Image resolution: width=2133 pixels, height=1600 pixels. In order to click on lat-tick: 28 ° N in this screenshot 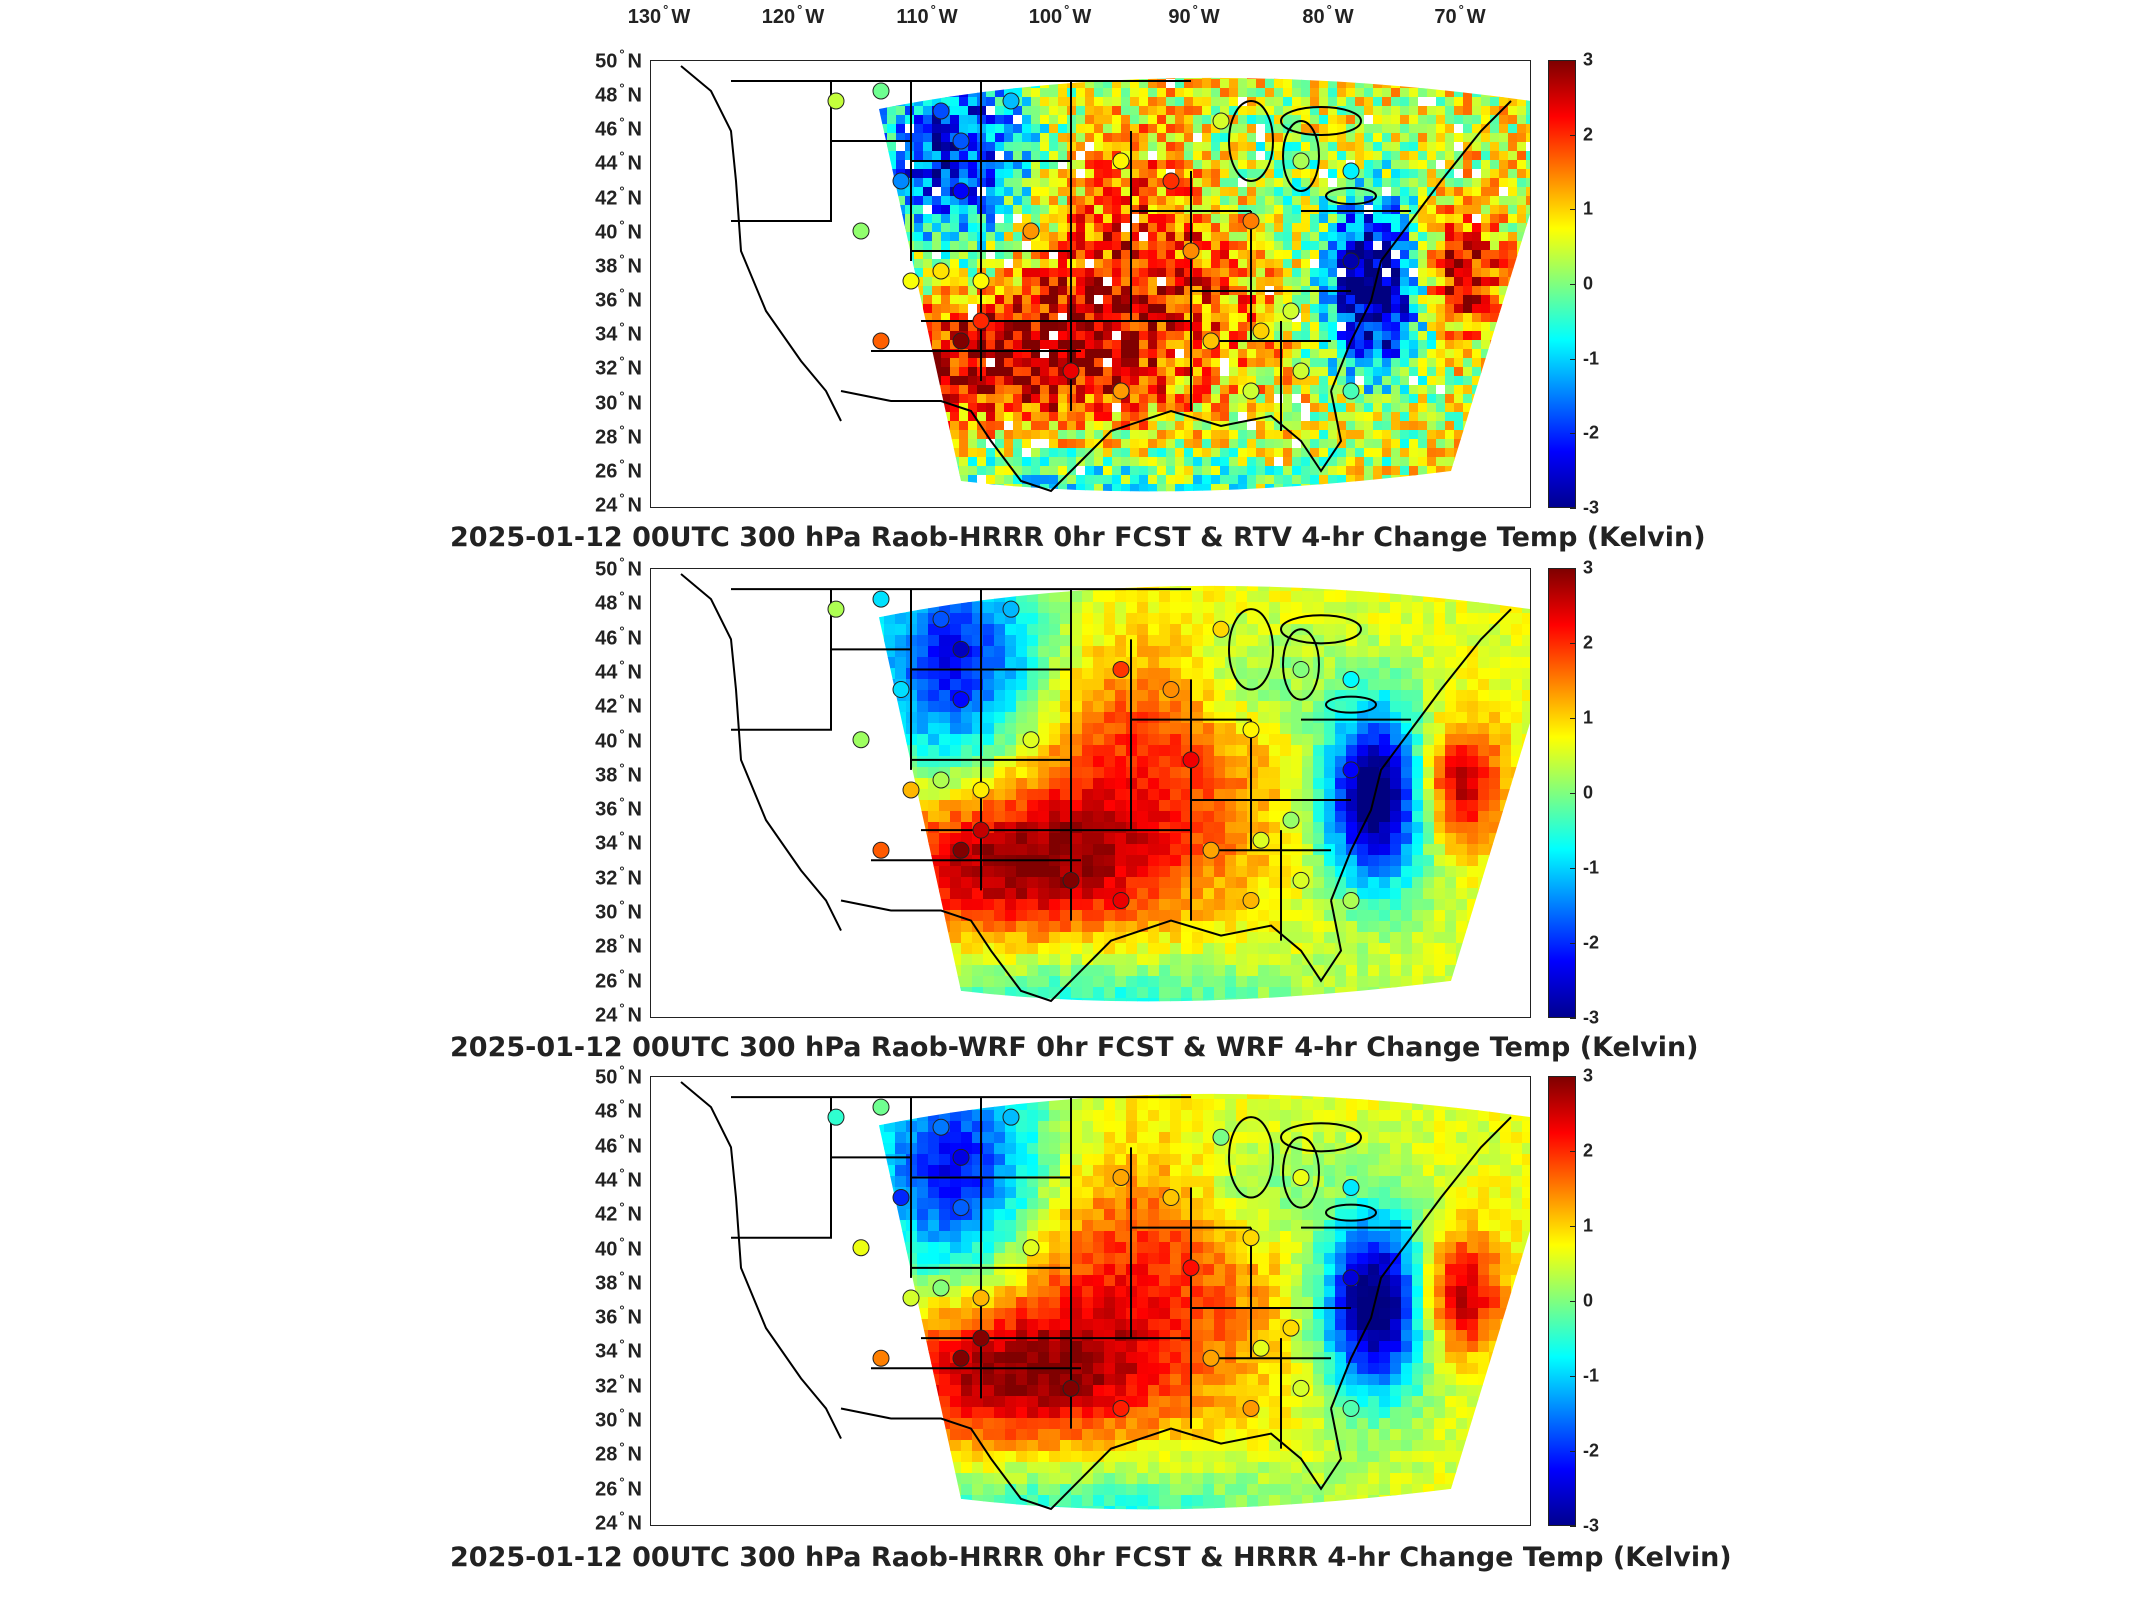, I will do `click(618, 944)`.